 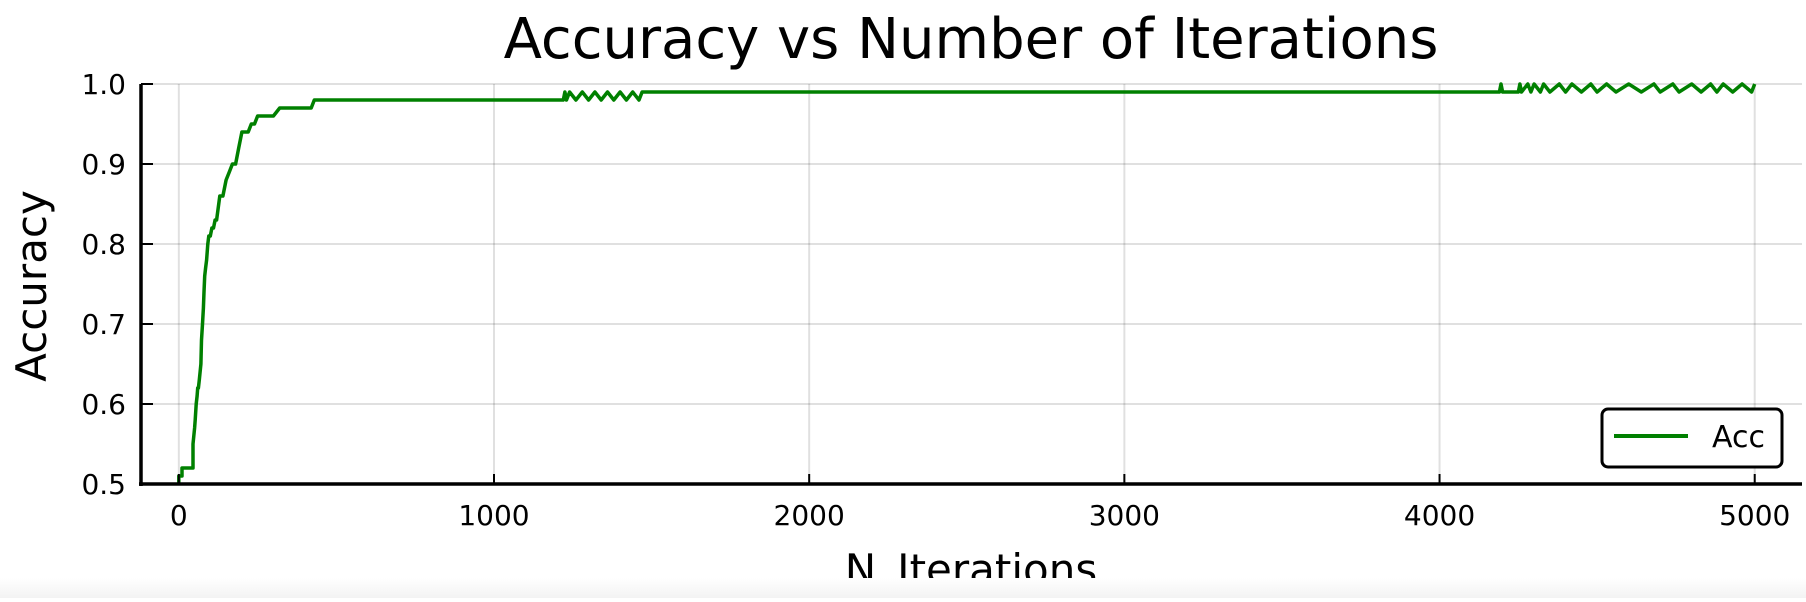 I want to click on y-tick-label: 0.6, so click(x=103, y=404).